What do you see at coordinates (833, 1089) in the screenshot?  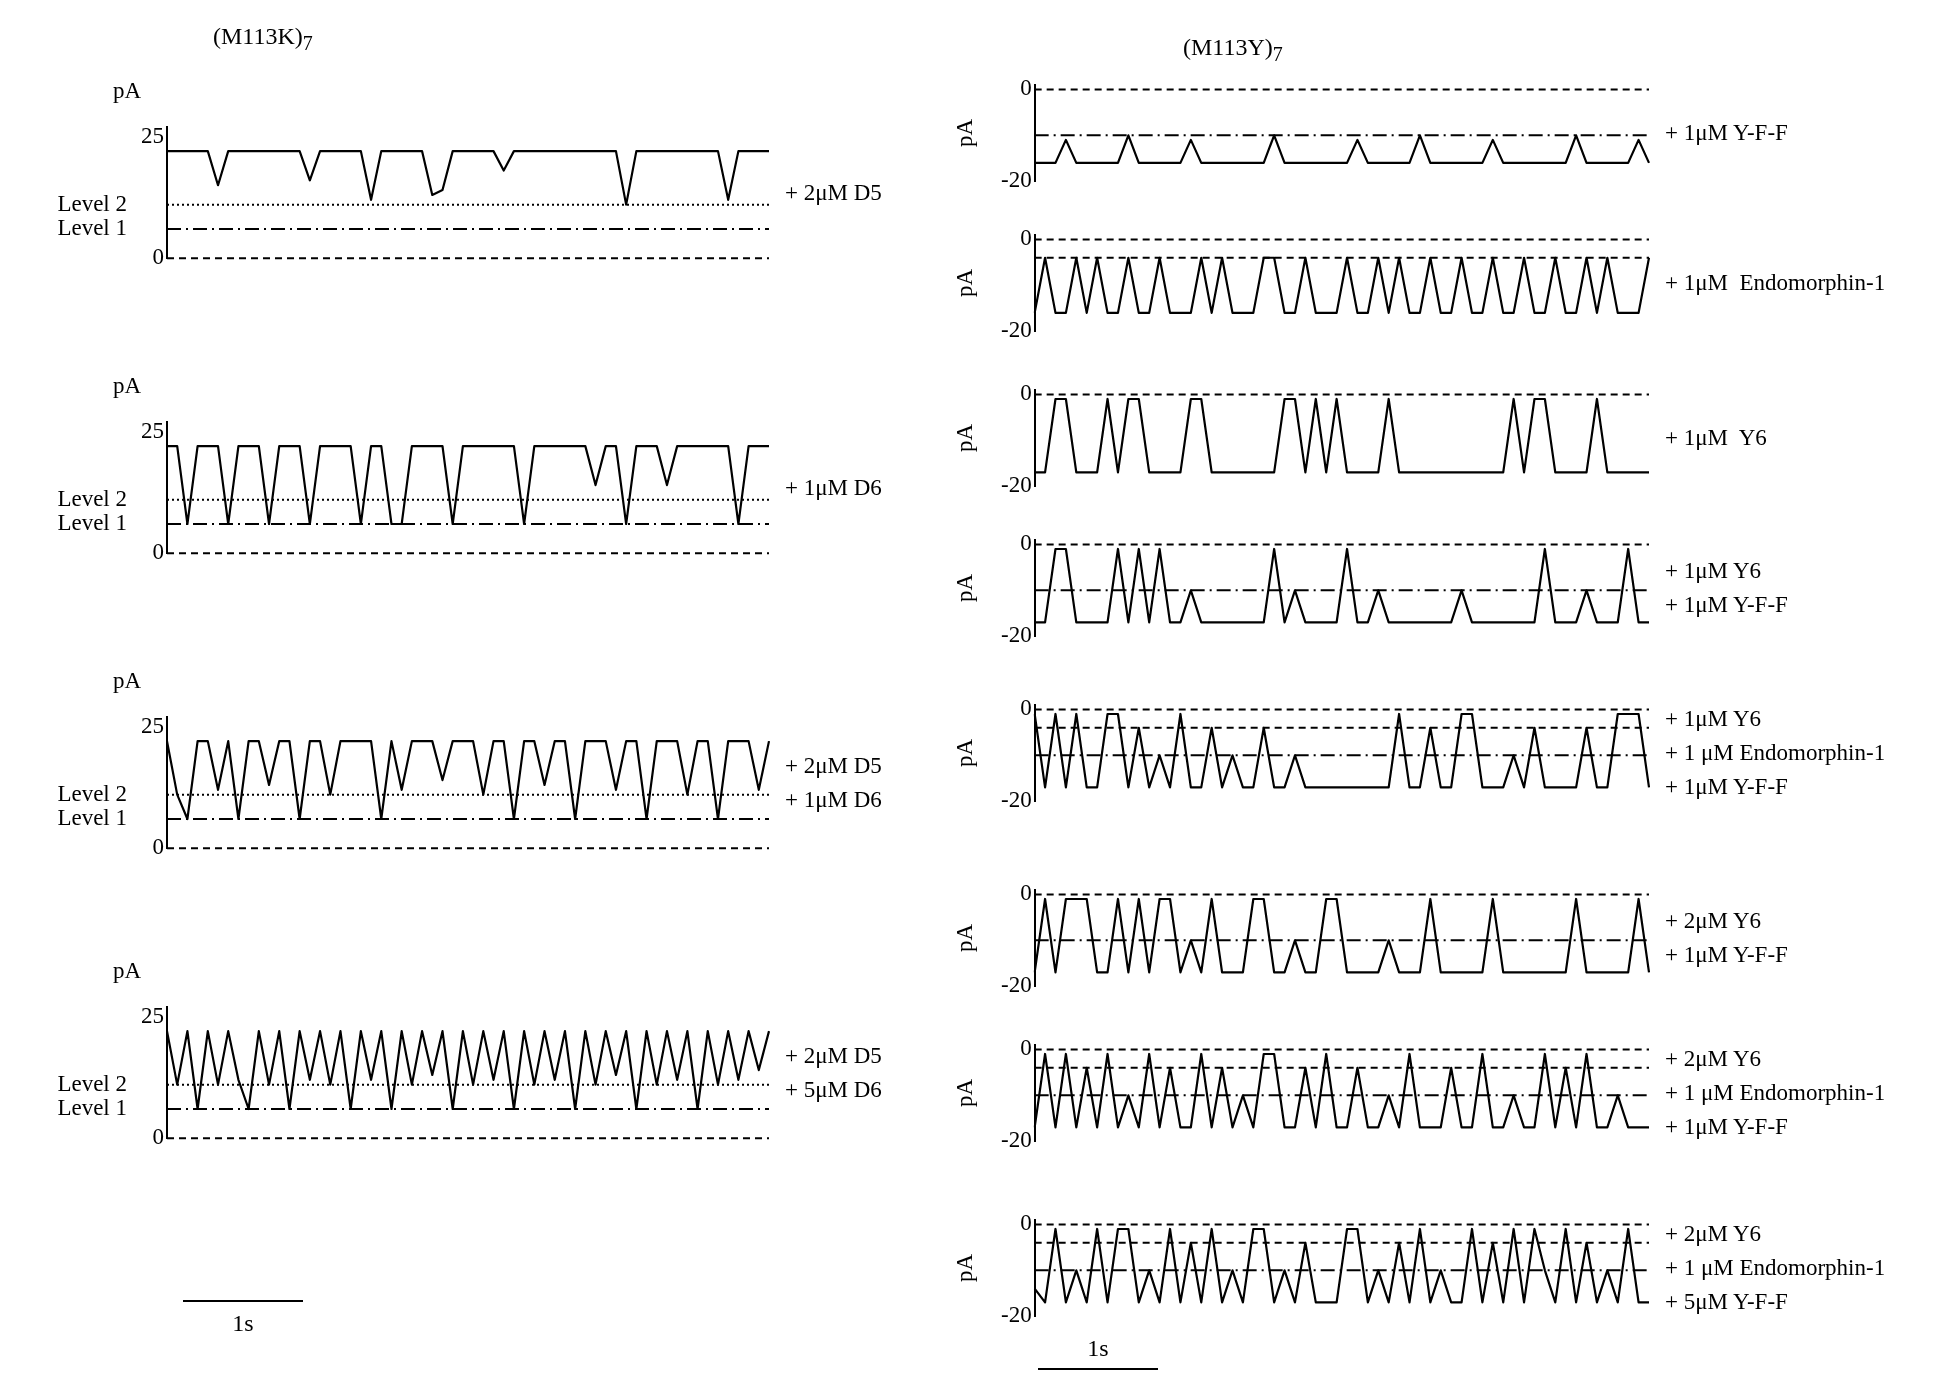 I see `text: + 5μM D6` at bounding box center [833, 1089].